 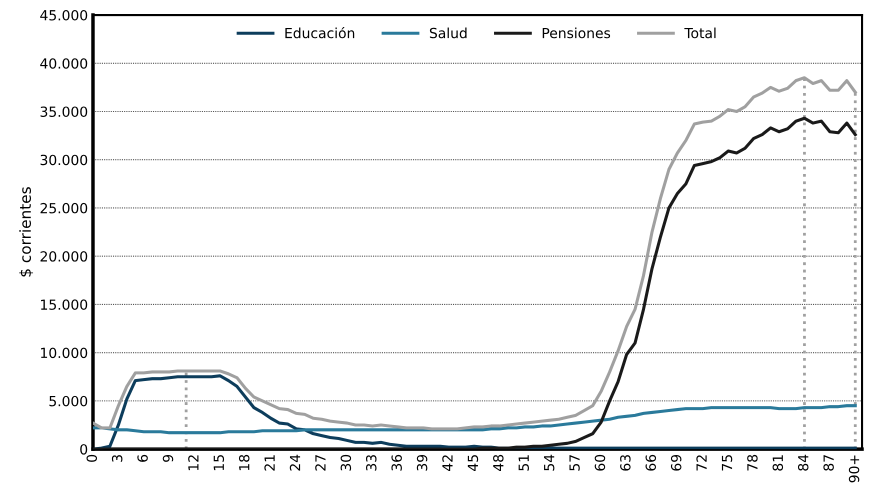 What do you see at coordinates (117, 458) in the screenshot?
I see `x-tick-label: 3` at bounding box center [117, 458].